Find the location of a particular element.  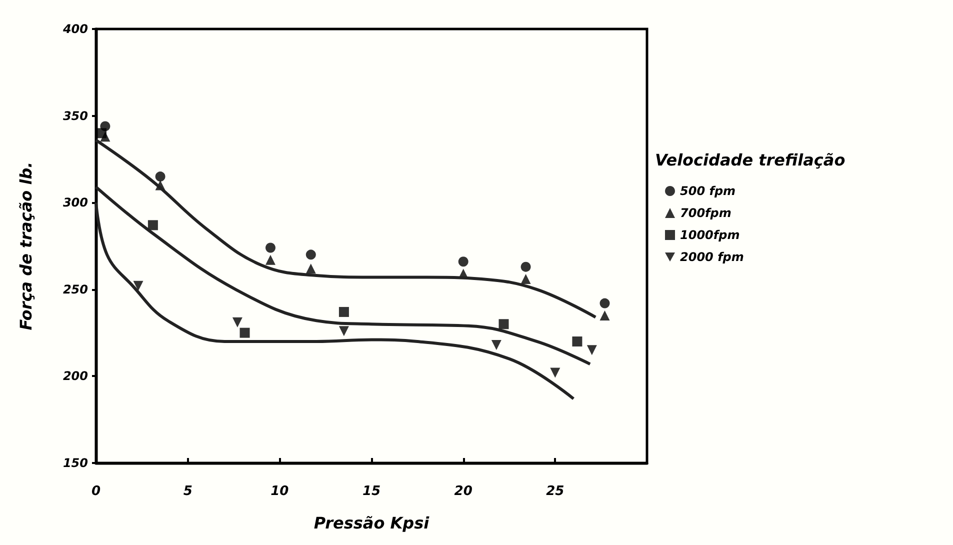

y-axis-title: Força de tração lb. is located at coordinates (26, 246).